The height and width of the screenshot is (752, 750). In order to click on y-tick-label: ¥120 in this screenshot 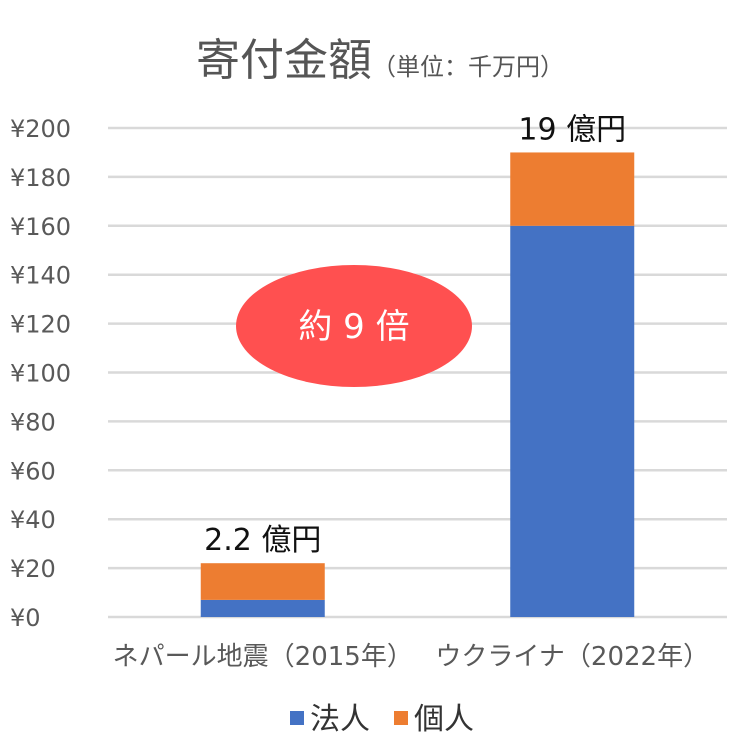, I will do `click(40, 325)`.